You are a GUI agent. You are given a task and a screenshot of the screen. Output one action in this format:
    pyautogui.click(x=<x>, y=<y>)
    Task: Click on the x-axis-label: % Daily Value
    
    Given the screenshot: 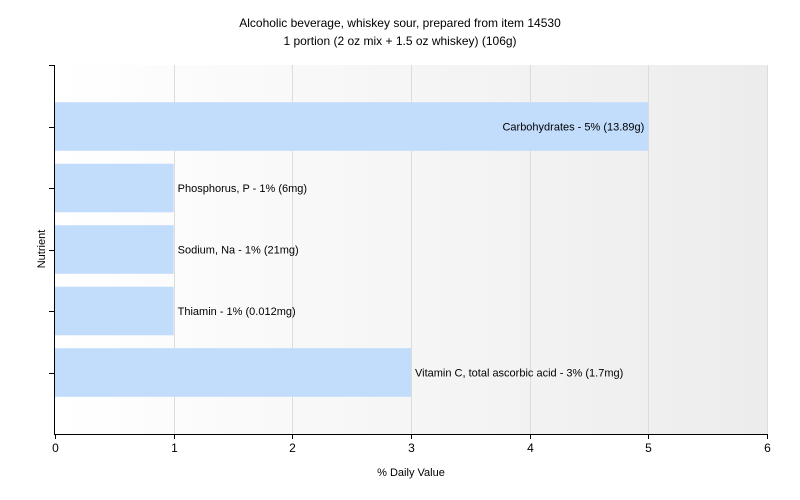 What is the action you would take?
    pyautogui.click(x=411, y=473)
    